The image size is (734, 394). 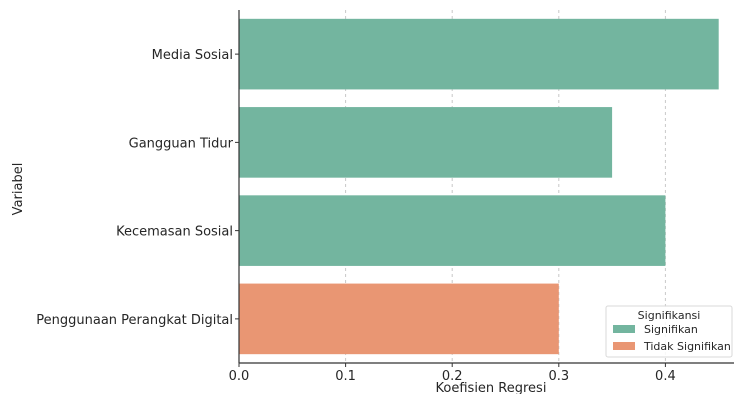 I want to click on y-axis-title: Variabel, so click(x=18, y=189).